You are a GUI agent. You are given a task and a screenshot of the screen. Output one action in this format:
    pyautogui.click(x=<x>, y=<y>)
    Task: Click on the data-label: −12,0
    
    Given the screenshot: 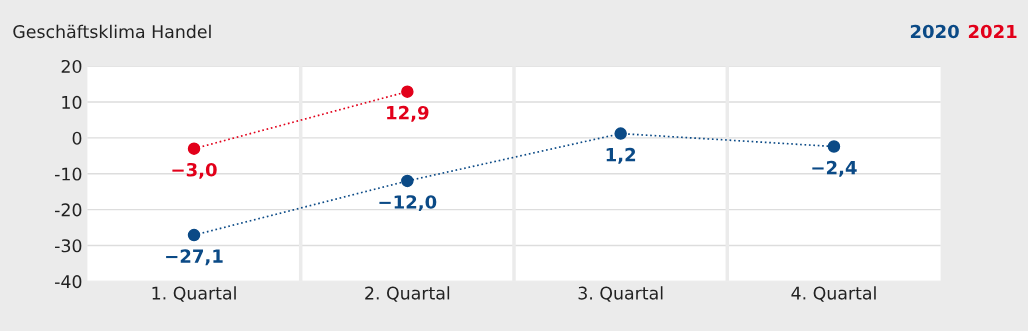 What is the action you would take?
    pyautogui.click(x=408, y=203)
    